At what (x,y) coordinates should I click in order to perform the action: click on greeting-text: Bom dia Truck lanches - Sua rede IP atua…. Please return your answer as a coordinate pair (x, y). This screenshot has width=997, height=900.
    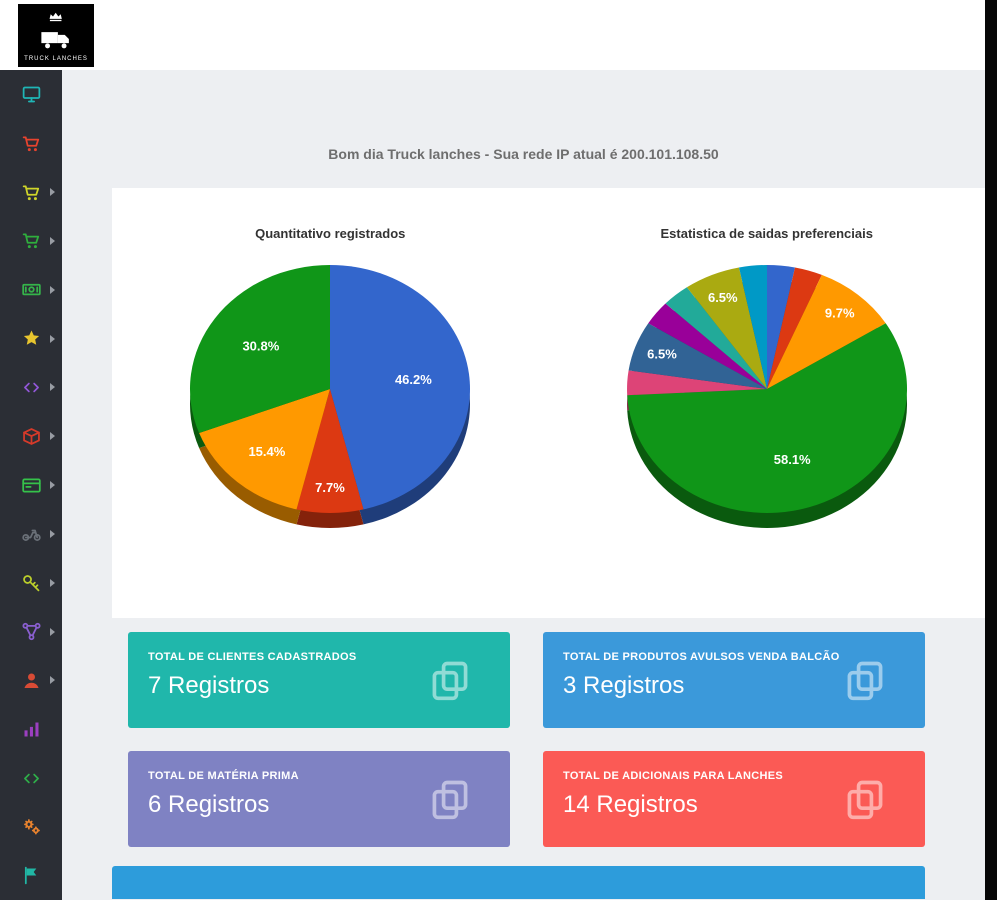
    Looking at the image, I should click on (523, 154).